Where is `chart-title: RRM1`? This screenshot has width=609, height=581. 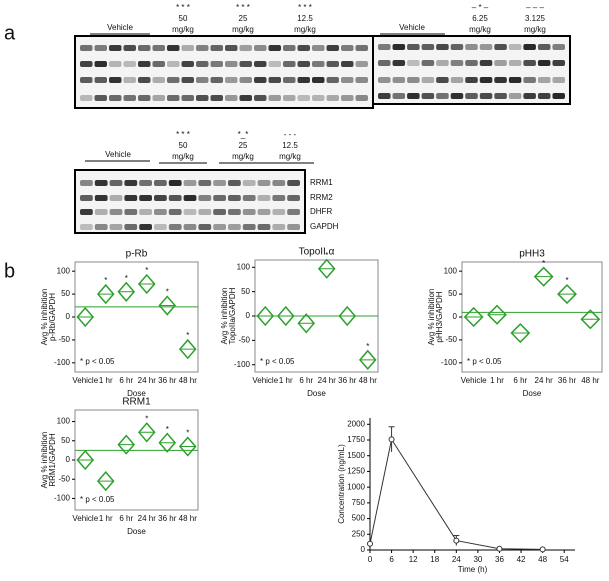
chart-title: RRM1 is located at coordinates (136, 402).